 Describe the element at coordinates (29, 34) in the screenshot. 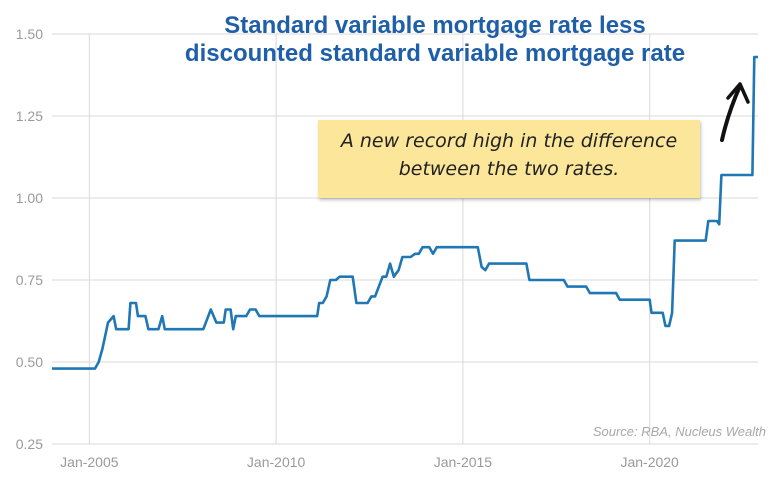

I see `y-tick-label: 1.50` at that location.